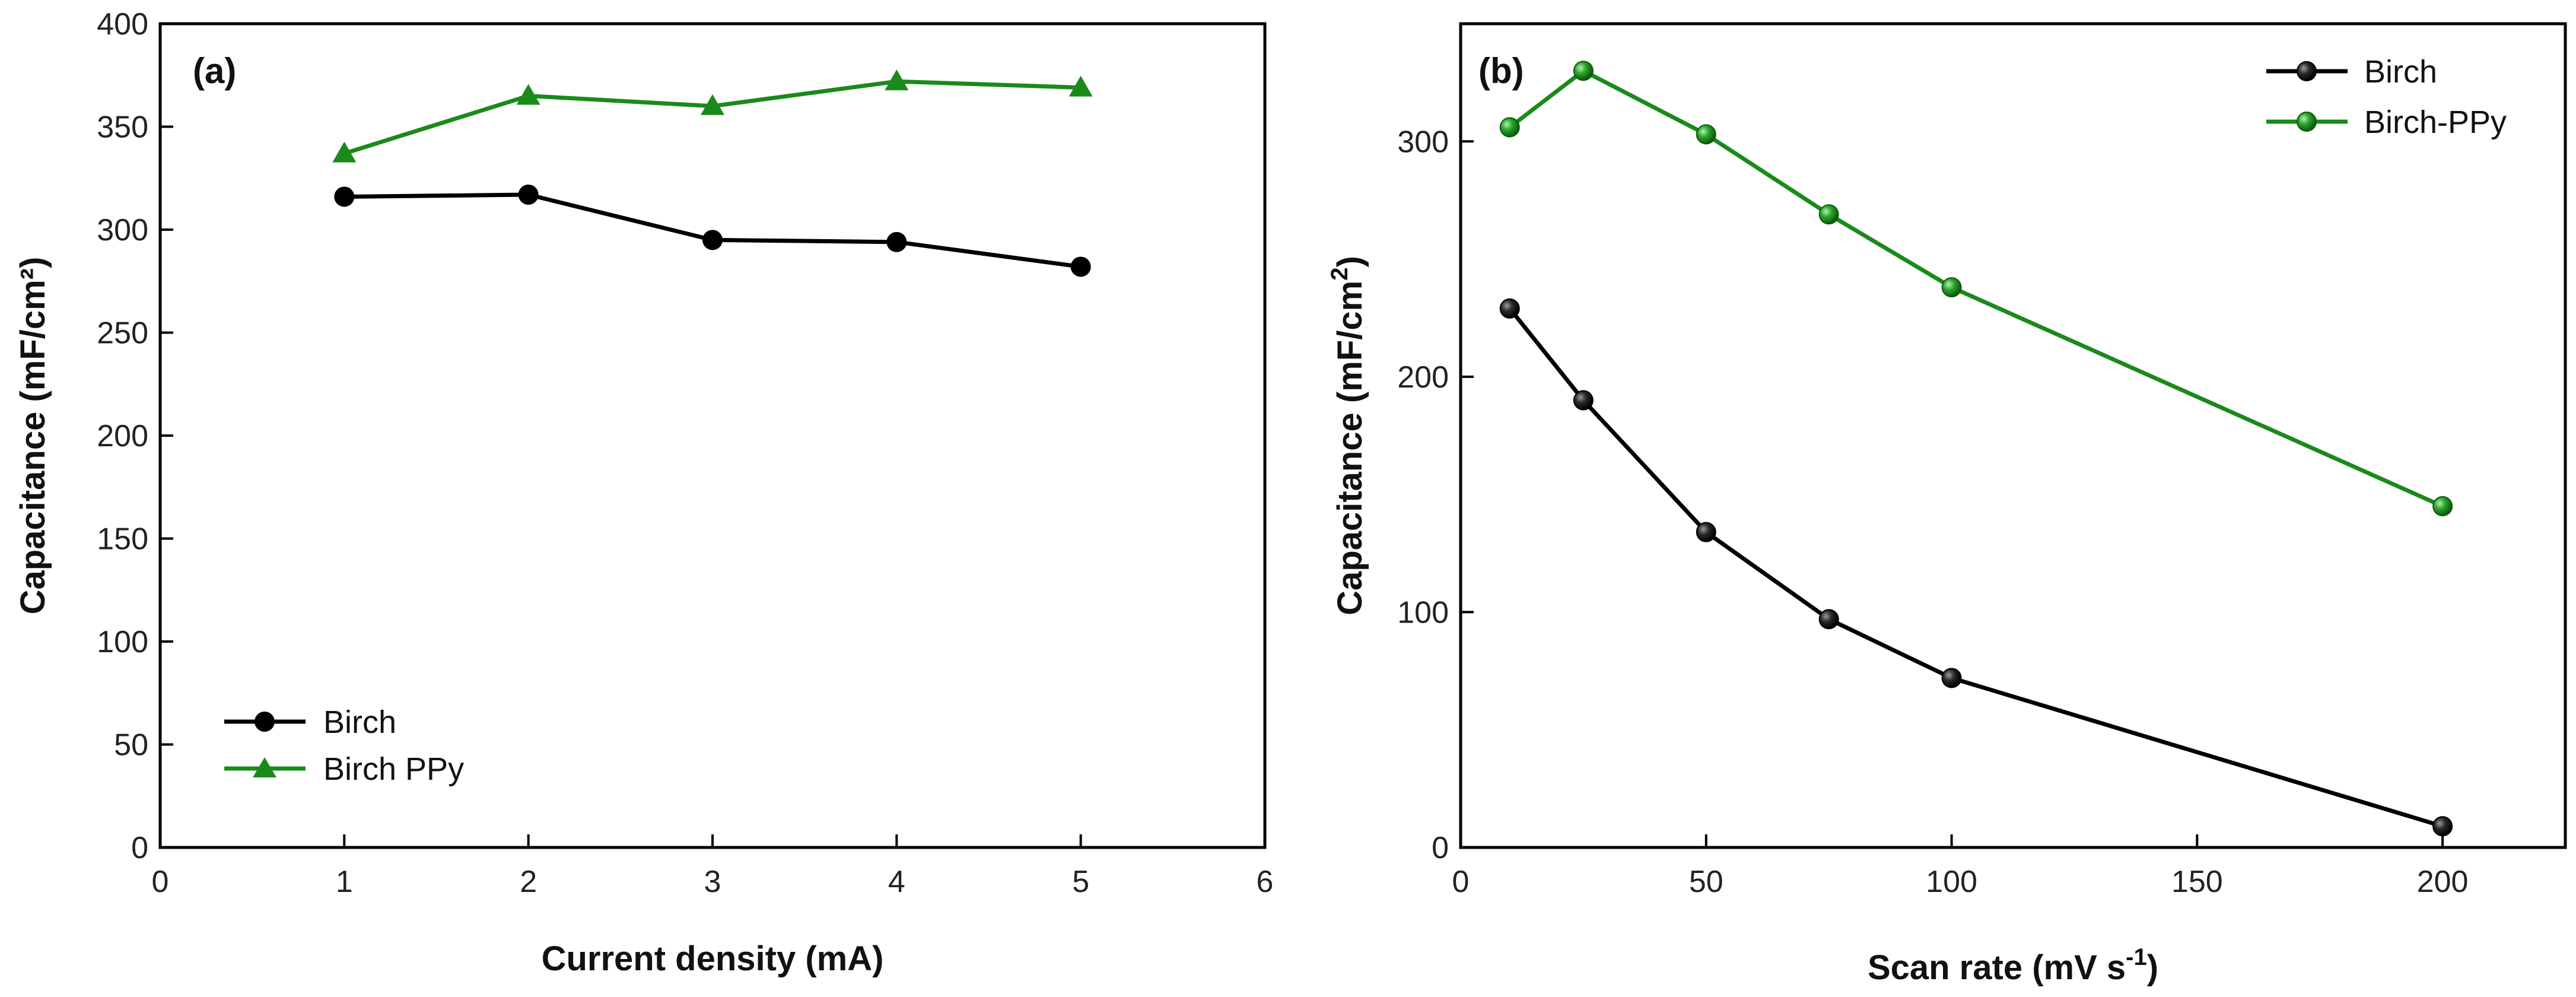 The image size is (2576, 997). What do you see at coordinates (131, 745) in the screenshot?
I see `y-tick-label: 50` at bounding box center [131, 745].